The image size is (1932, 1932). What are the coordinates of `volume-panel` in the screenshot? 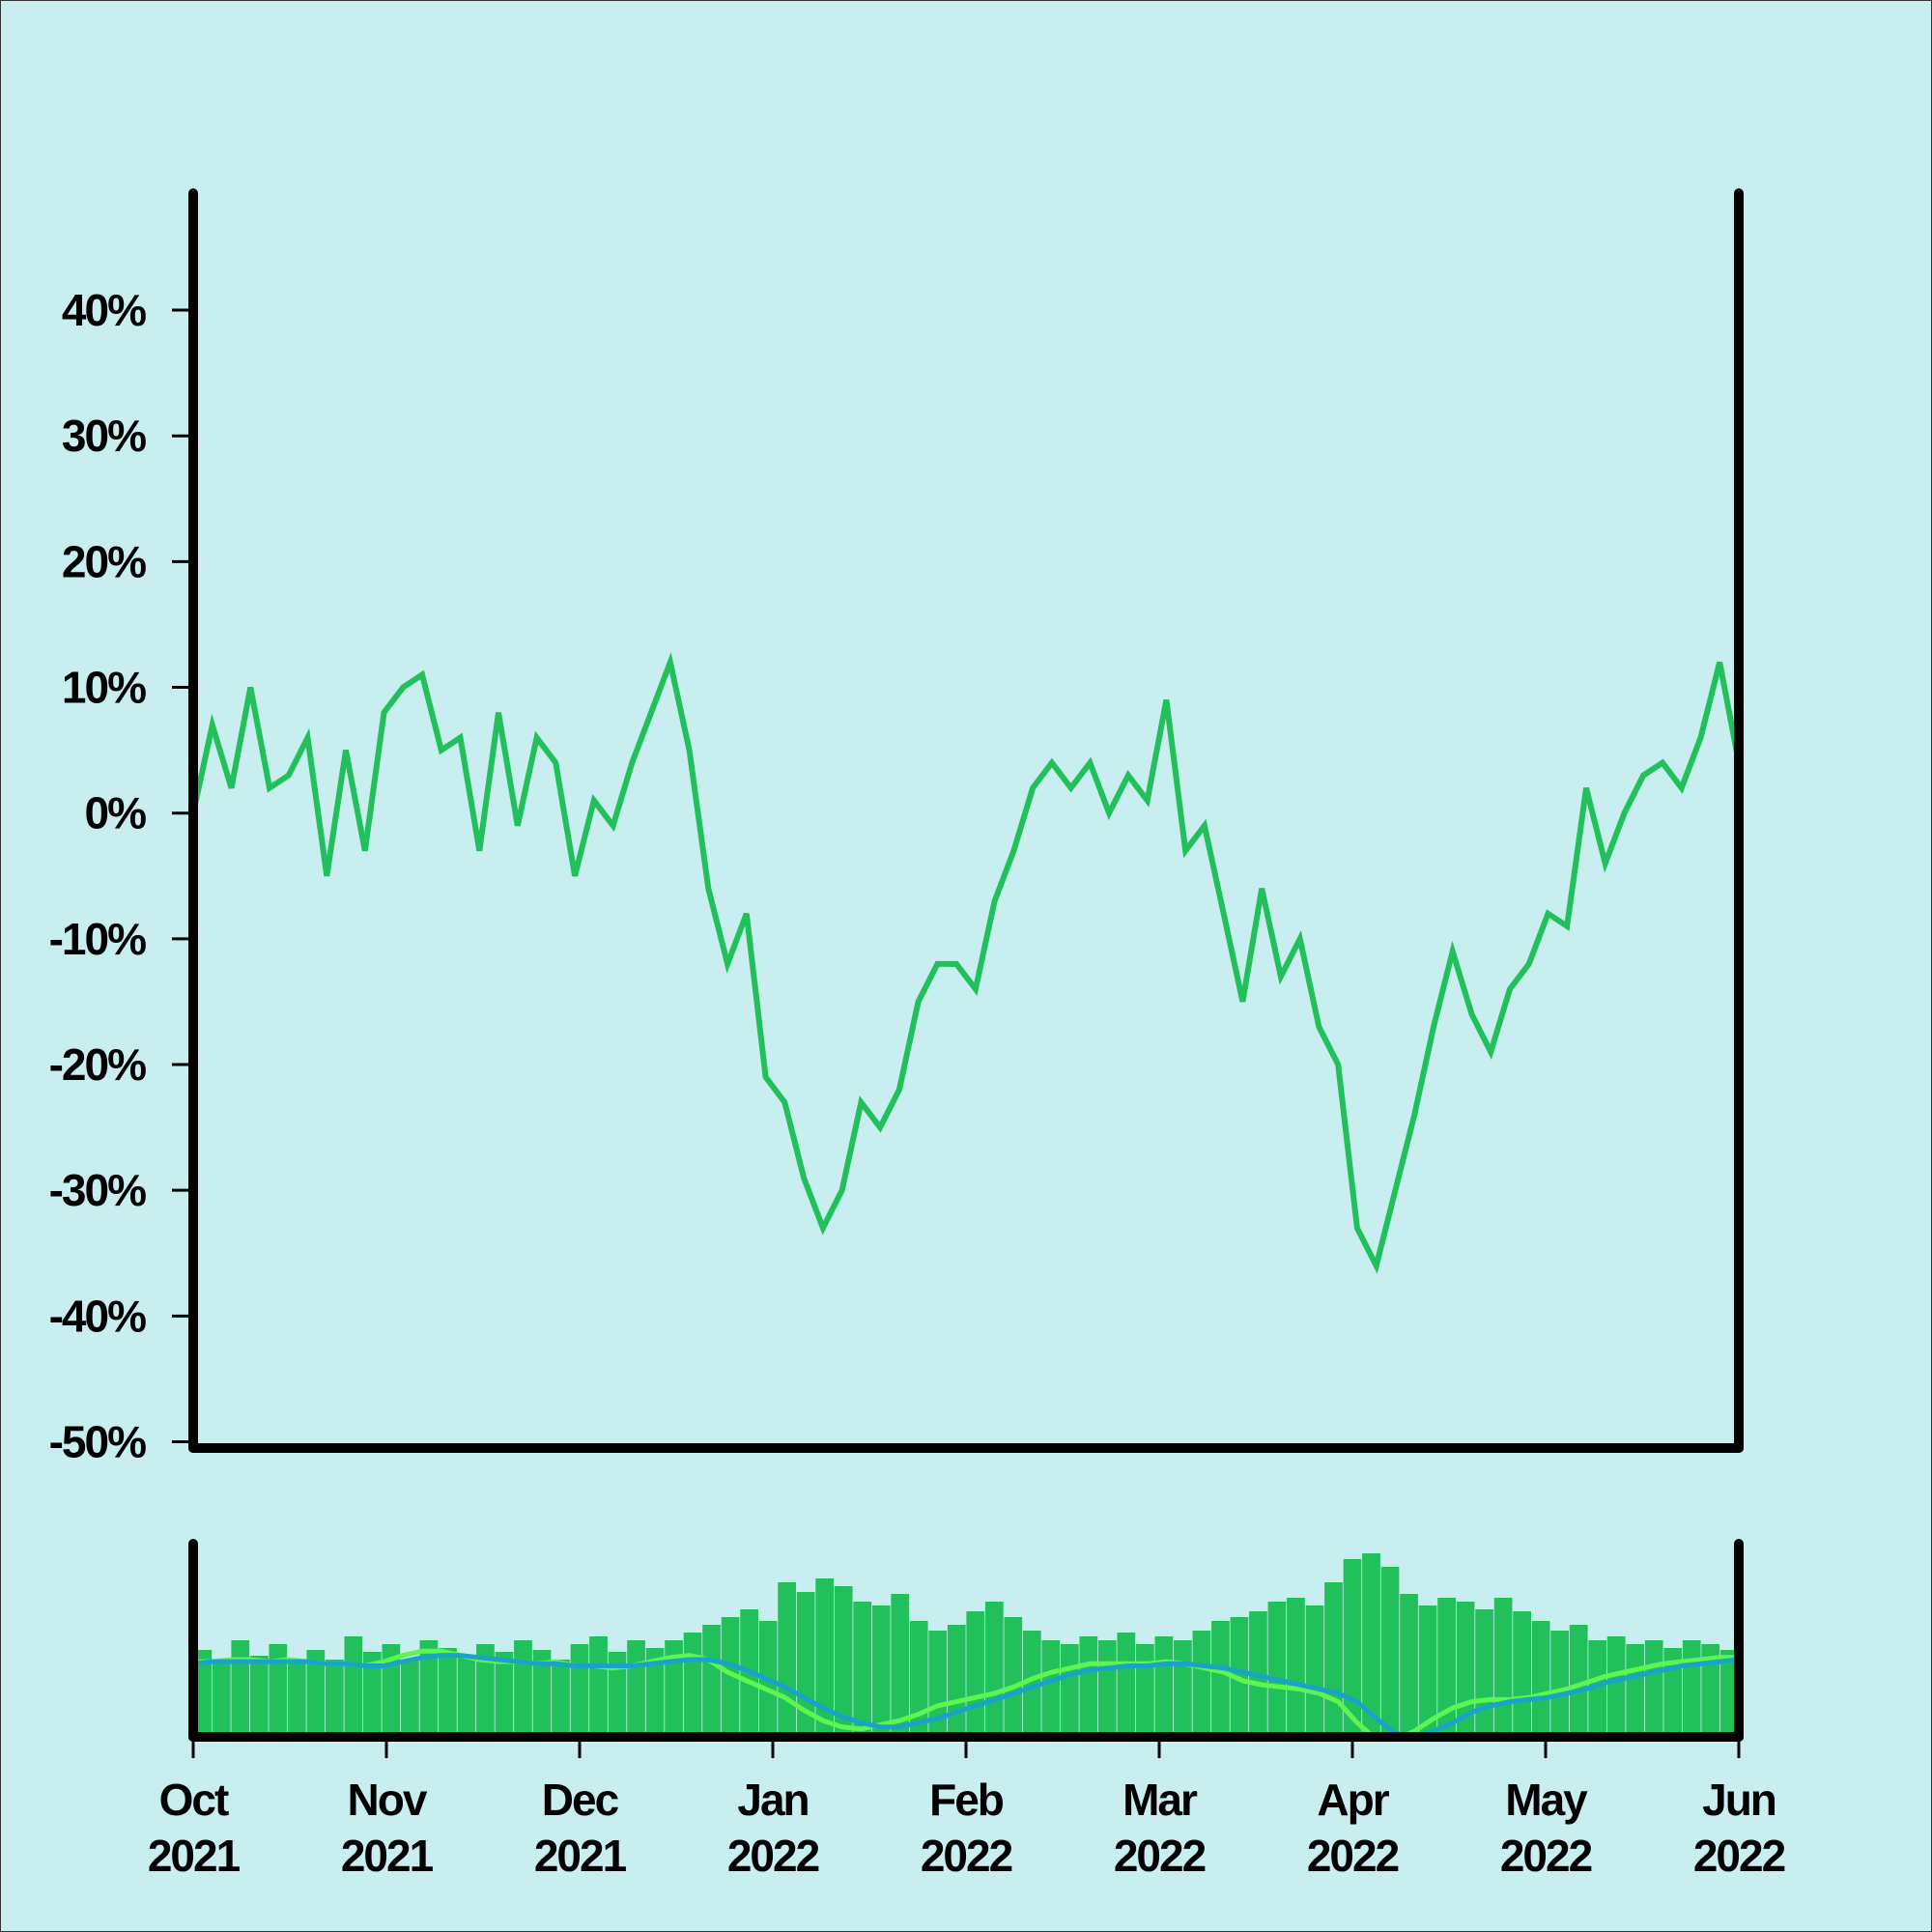 It's located at (966, 1645).